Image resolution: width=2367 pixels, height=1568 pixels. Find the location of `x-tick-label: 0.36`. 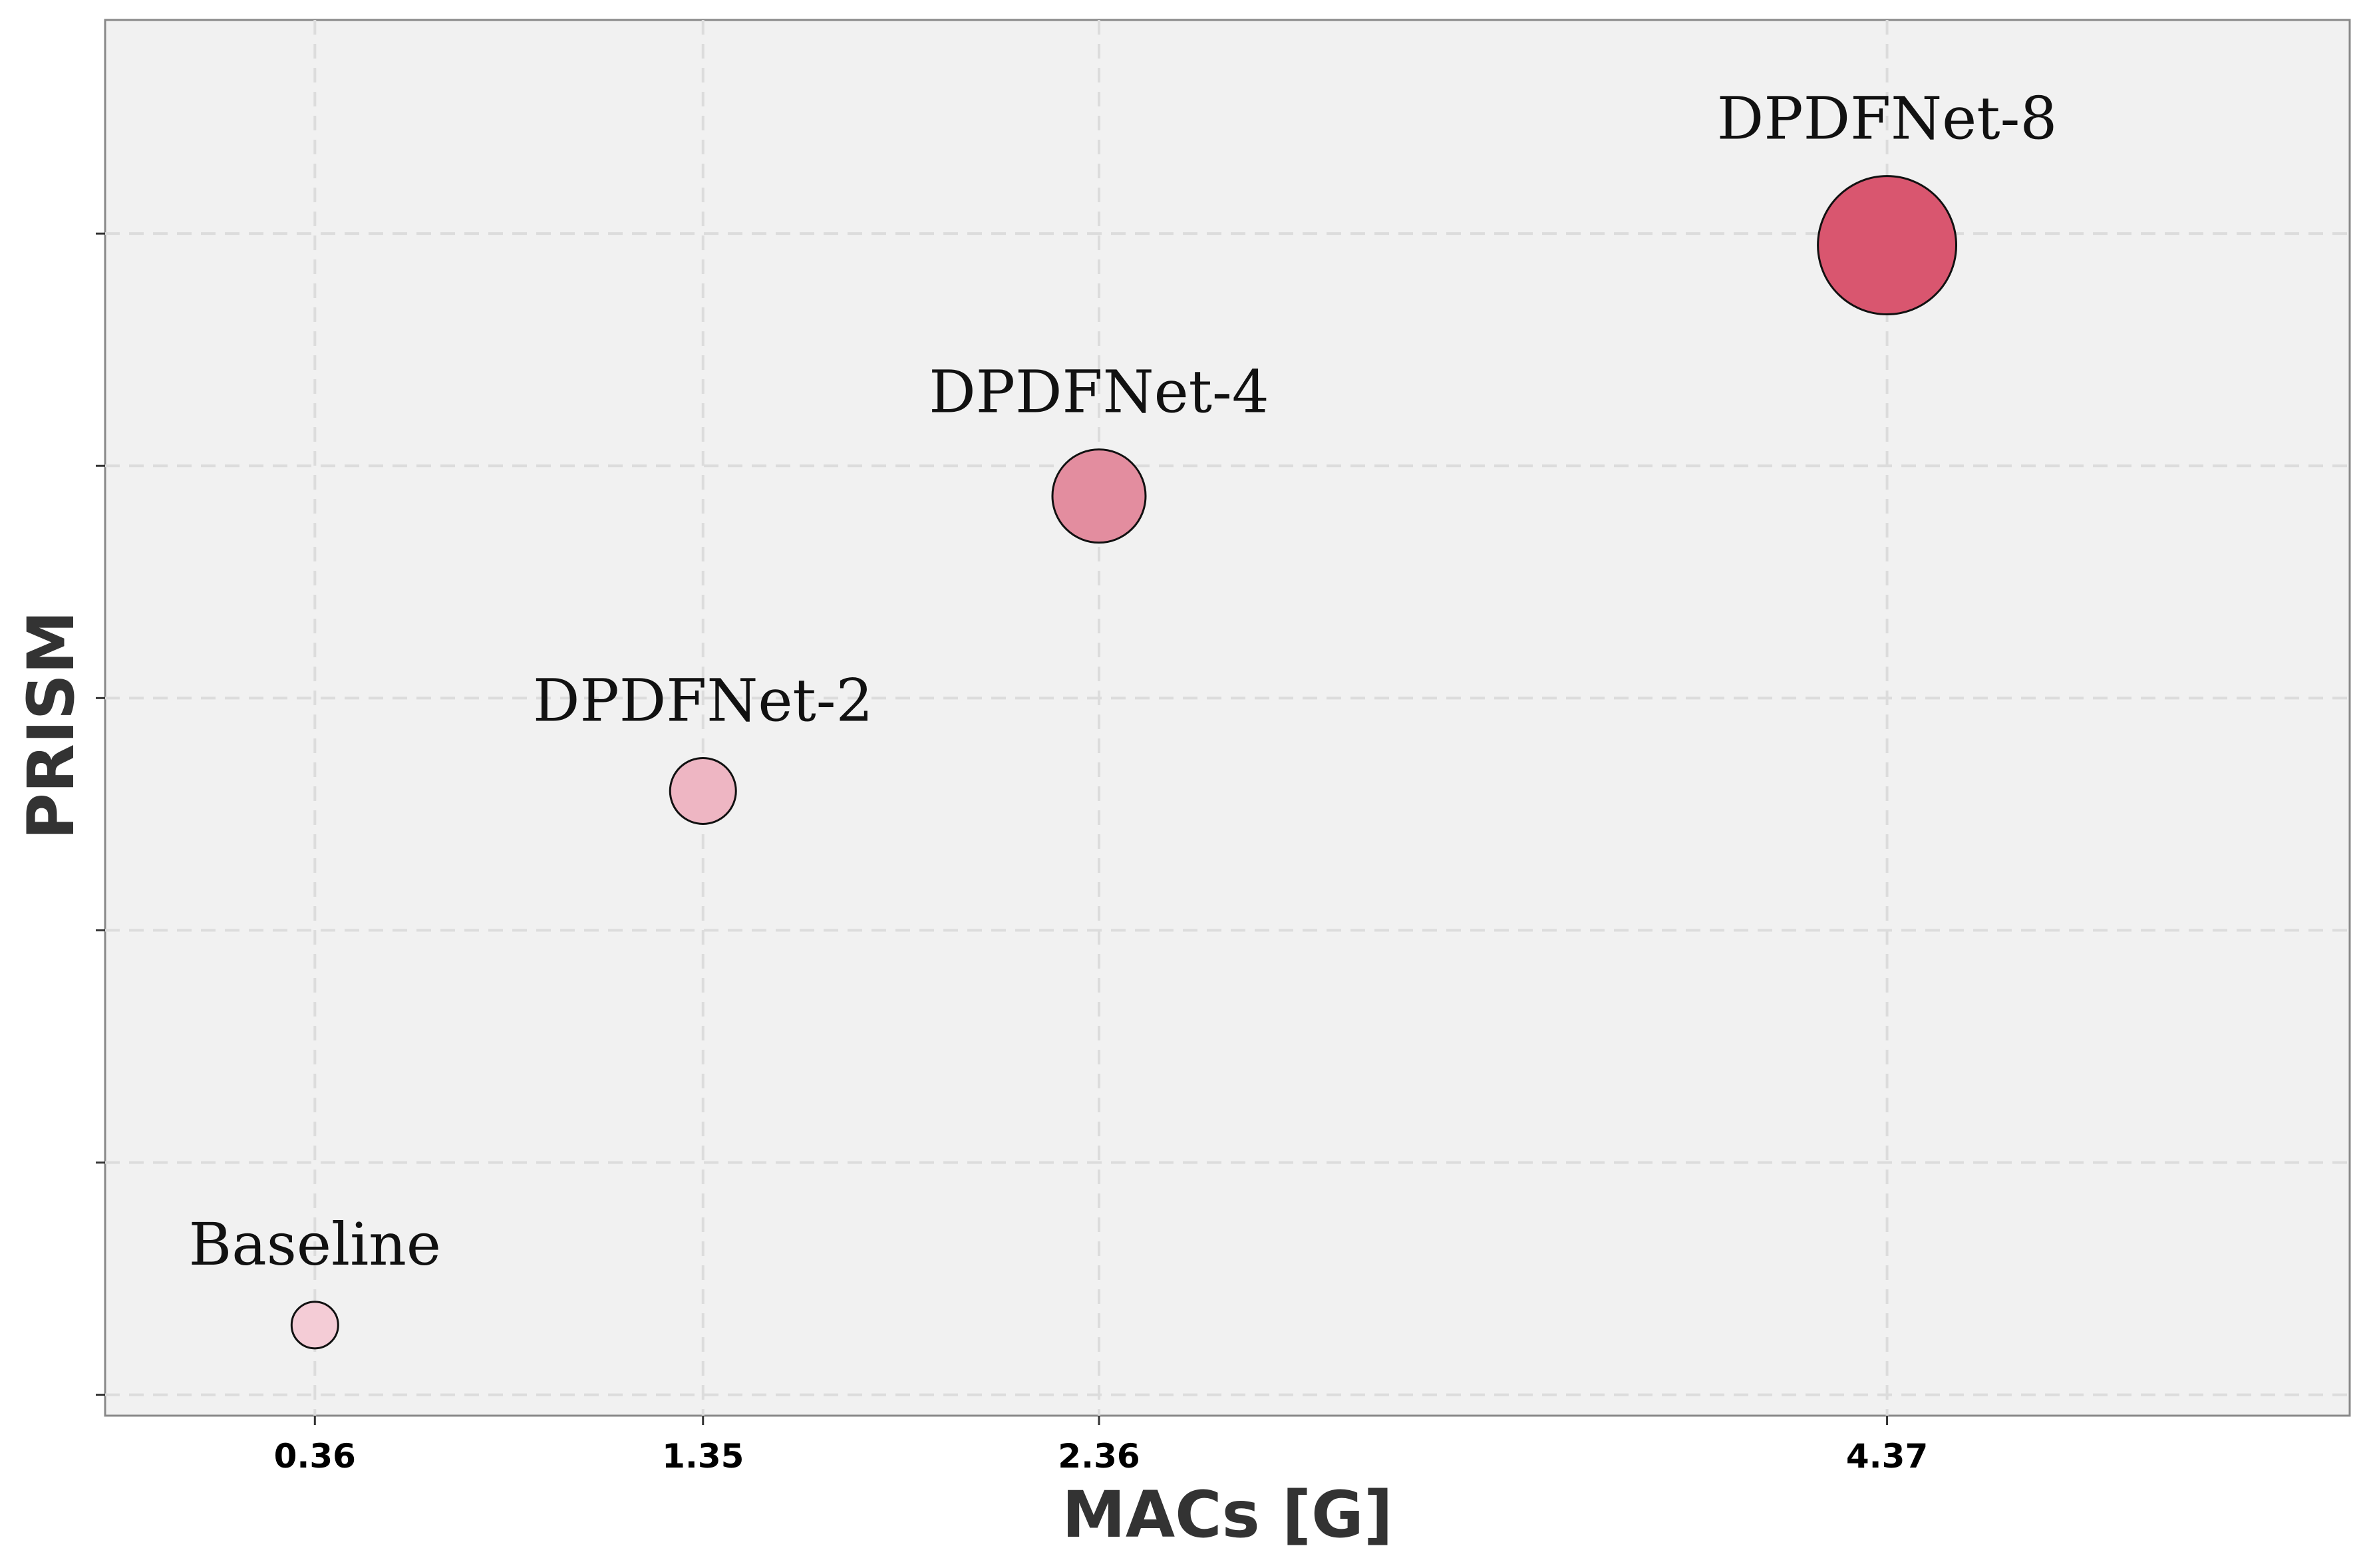

x-tick-label: 0.36 is located at coordinates (315, 1456).